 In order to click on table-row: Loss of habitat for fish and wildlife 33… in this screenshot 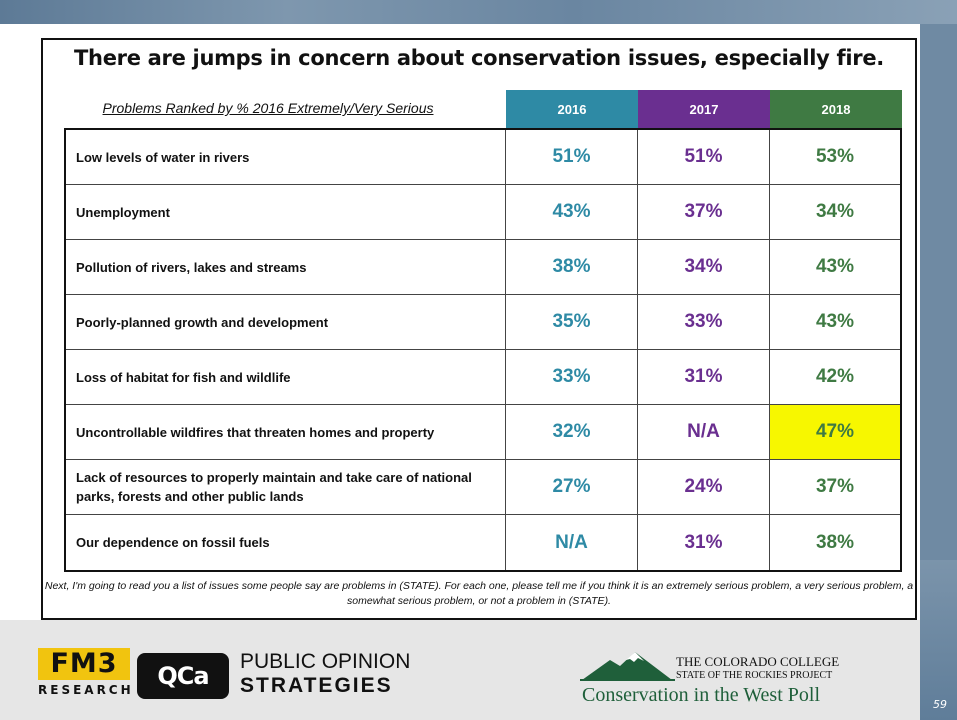, I will do `click(483, 377)`.